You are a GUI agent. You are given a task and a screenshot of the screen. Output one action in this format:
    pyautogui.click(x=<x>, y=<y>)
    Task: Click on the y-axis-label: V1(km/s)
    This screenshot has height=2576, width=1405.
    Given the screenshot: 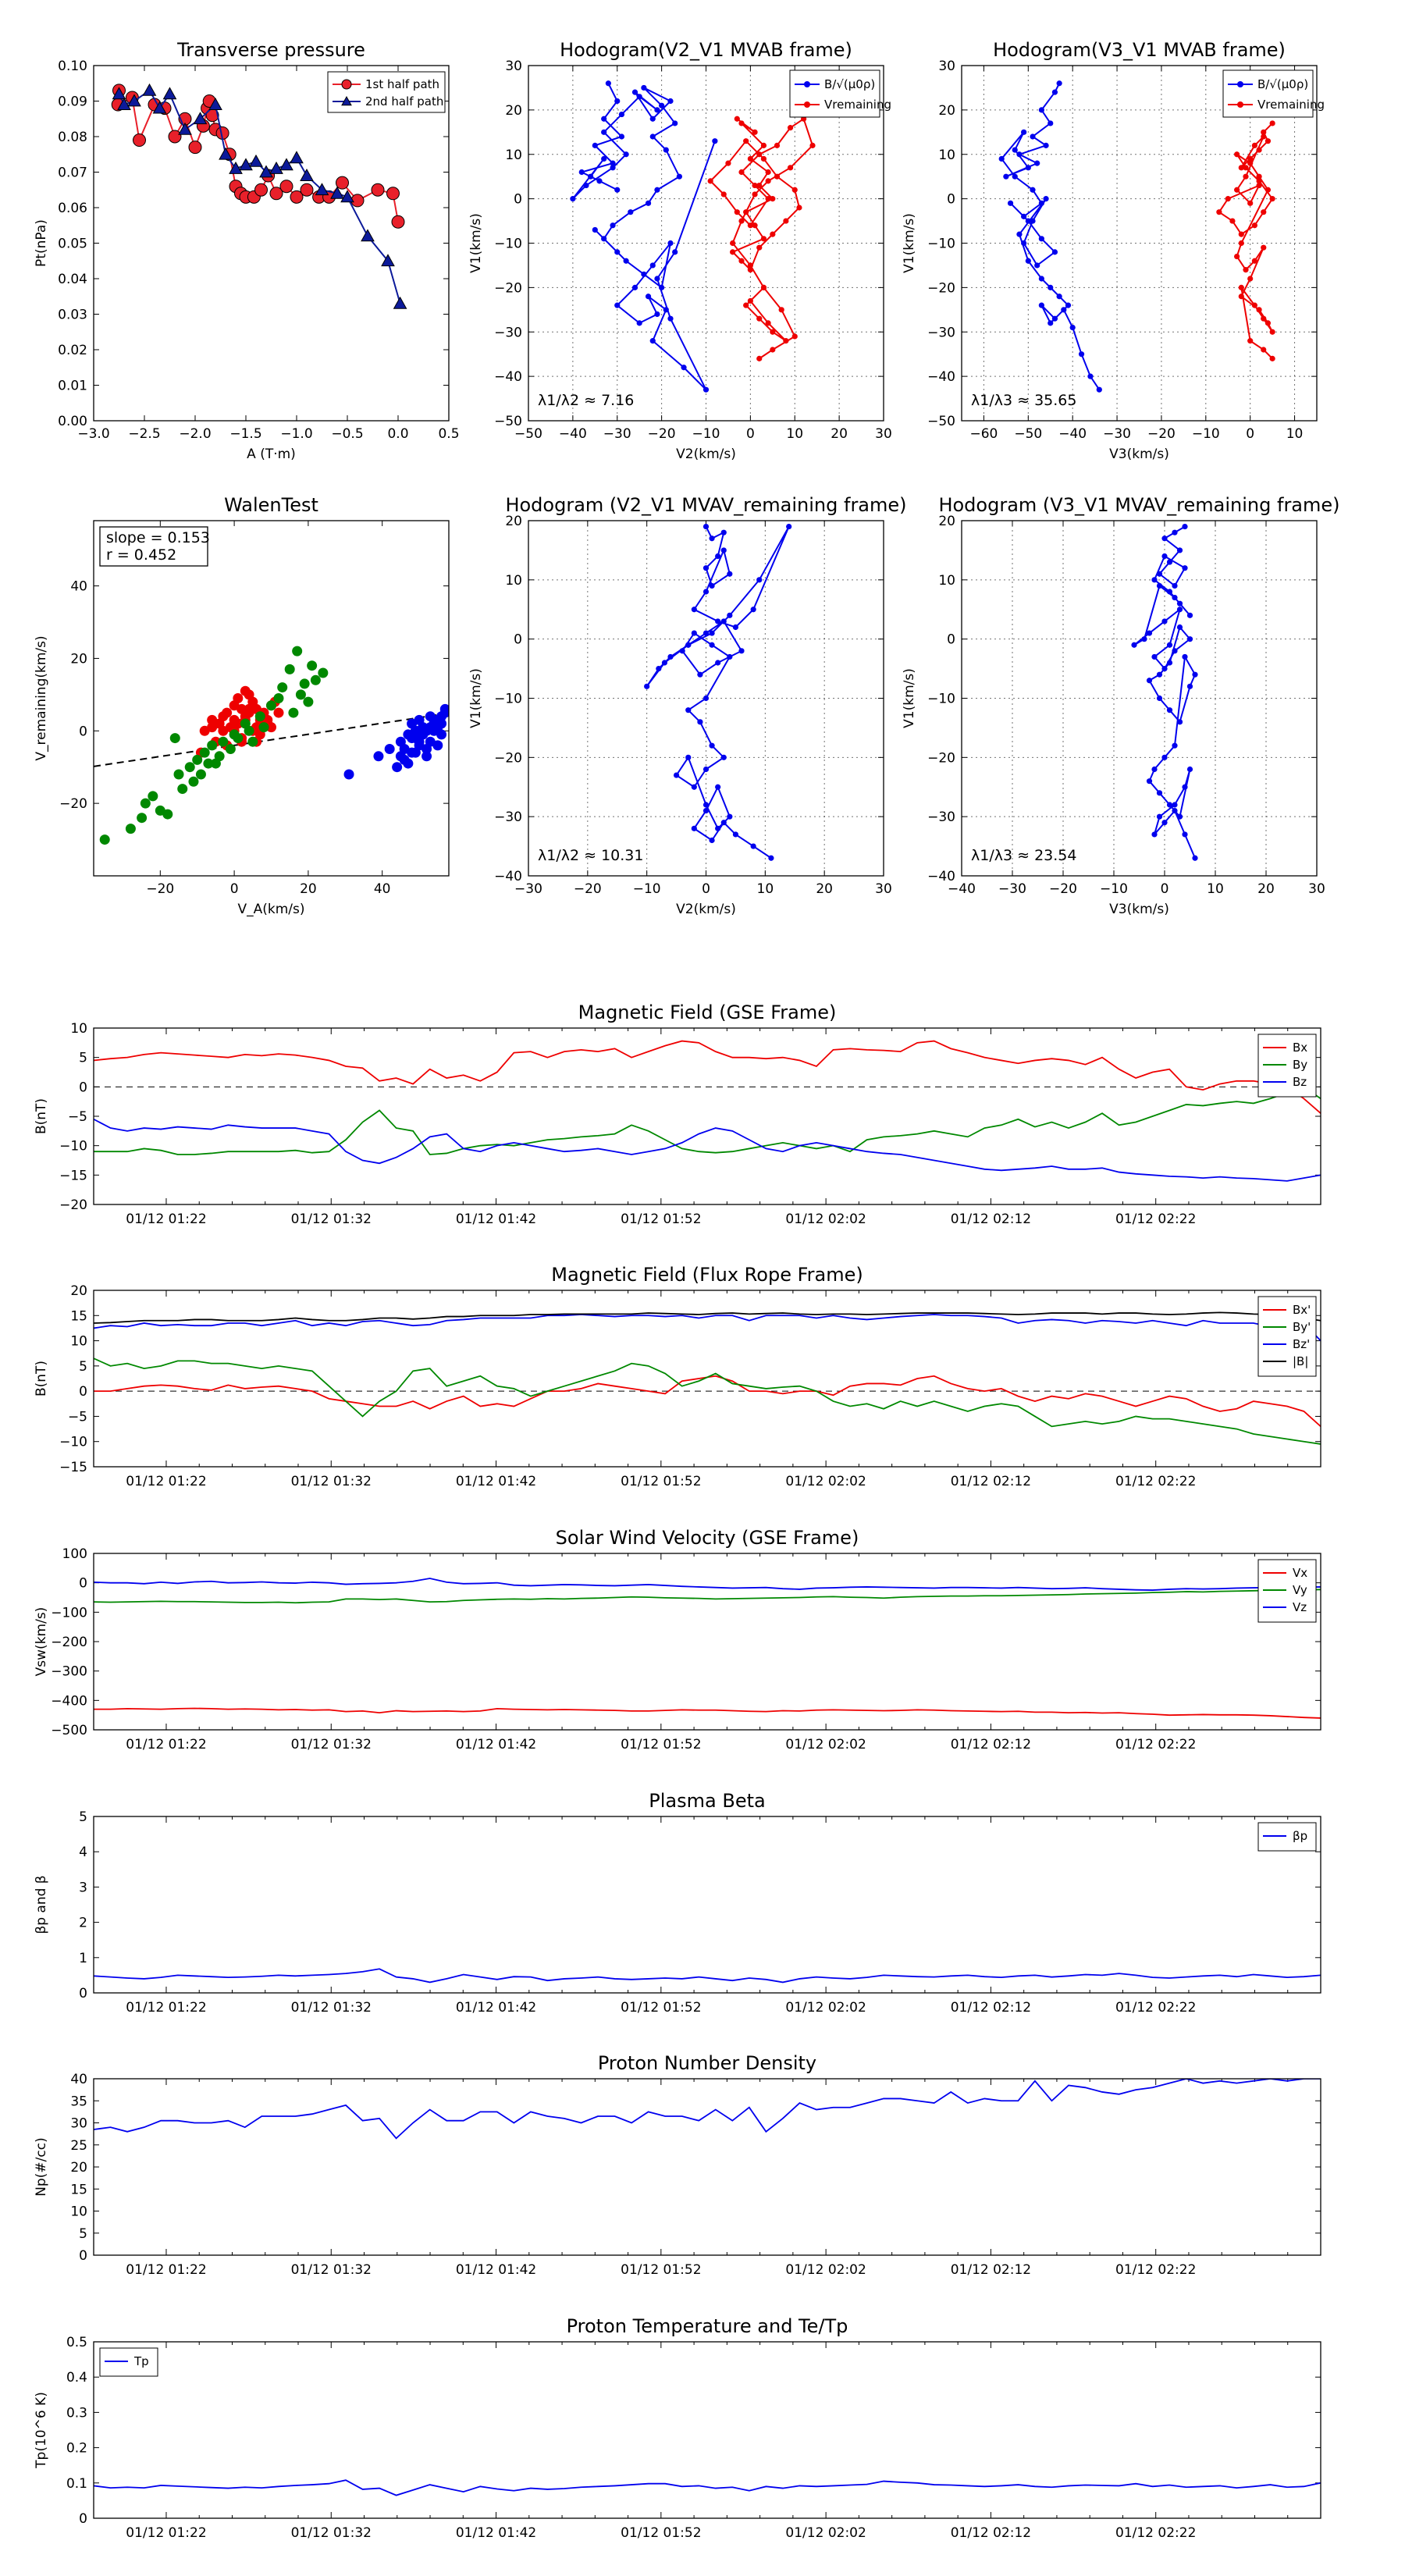 What is the action you would take?
    pyautogui.click(x=909, y=243)
    